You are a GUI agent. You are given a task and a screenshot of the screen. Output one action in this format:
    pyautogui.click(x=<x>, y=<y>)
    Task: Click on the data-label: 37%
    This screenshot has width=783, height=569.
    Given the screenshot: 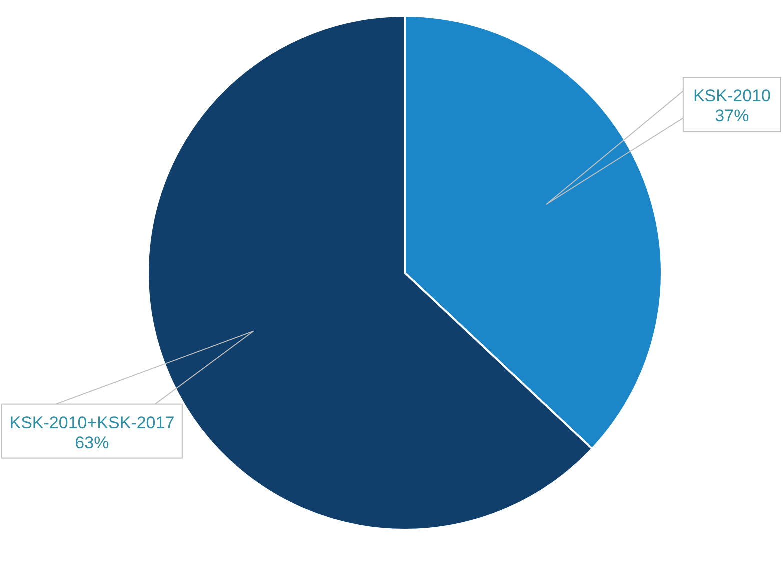 What is the action you would take?
    pyautogui.click(x=732, y=116)
    